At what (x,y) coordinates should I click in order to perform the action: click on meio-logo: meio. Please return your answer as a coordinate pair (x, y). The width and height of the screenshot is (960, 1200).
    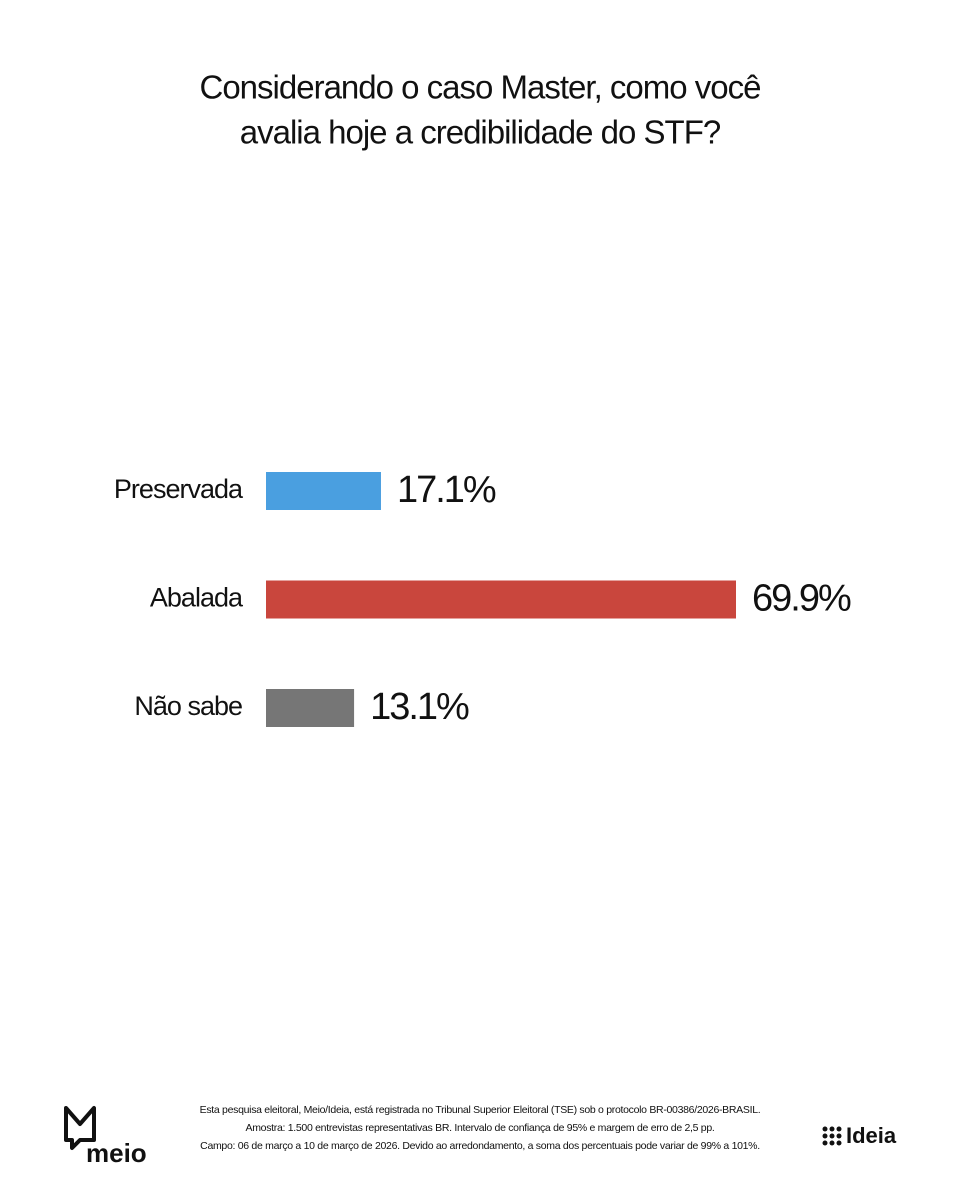
    Looking at the image, I should click on (105, 1137).